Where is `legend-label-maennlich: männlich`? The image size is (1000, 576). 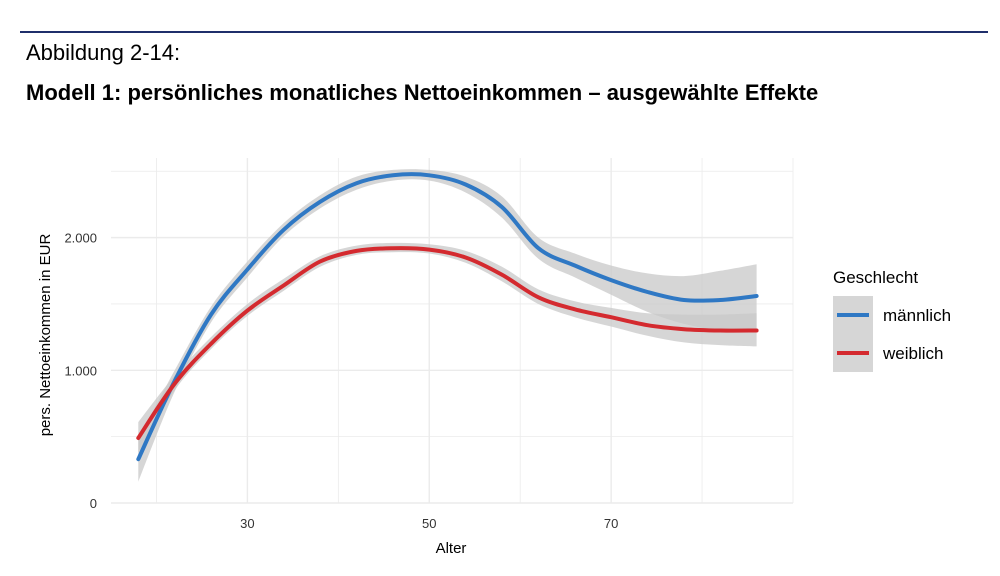 legend-label-maennlich: männlich is located at coordinates (917, 315).